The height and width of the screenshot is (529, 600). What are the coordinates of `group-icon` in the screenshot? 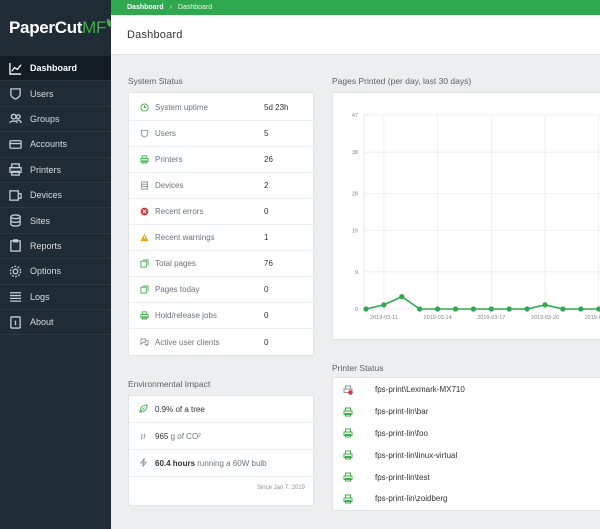 It's located at (15, 119).